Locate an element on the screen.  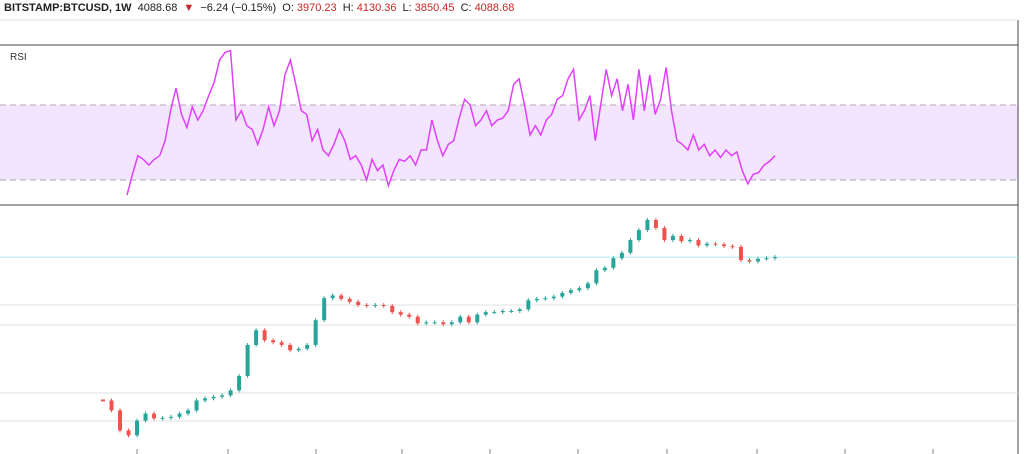
time-ticks is located at coordinates (535, 451).